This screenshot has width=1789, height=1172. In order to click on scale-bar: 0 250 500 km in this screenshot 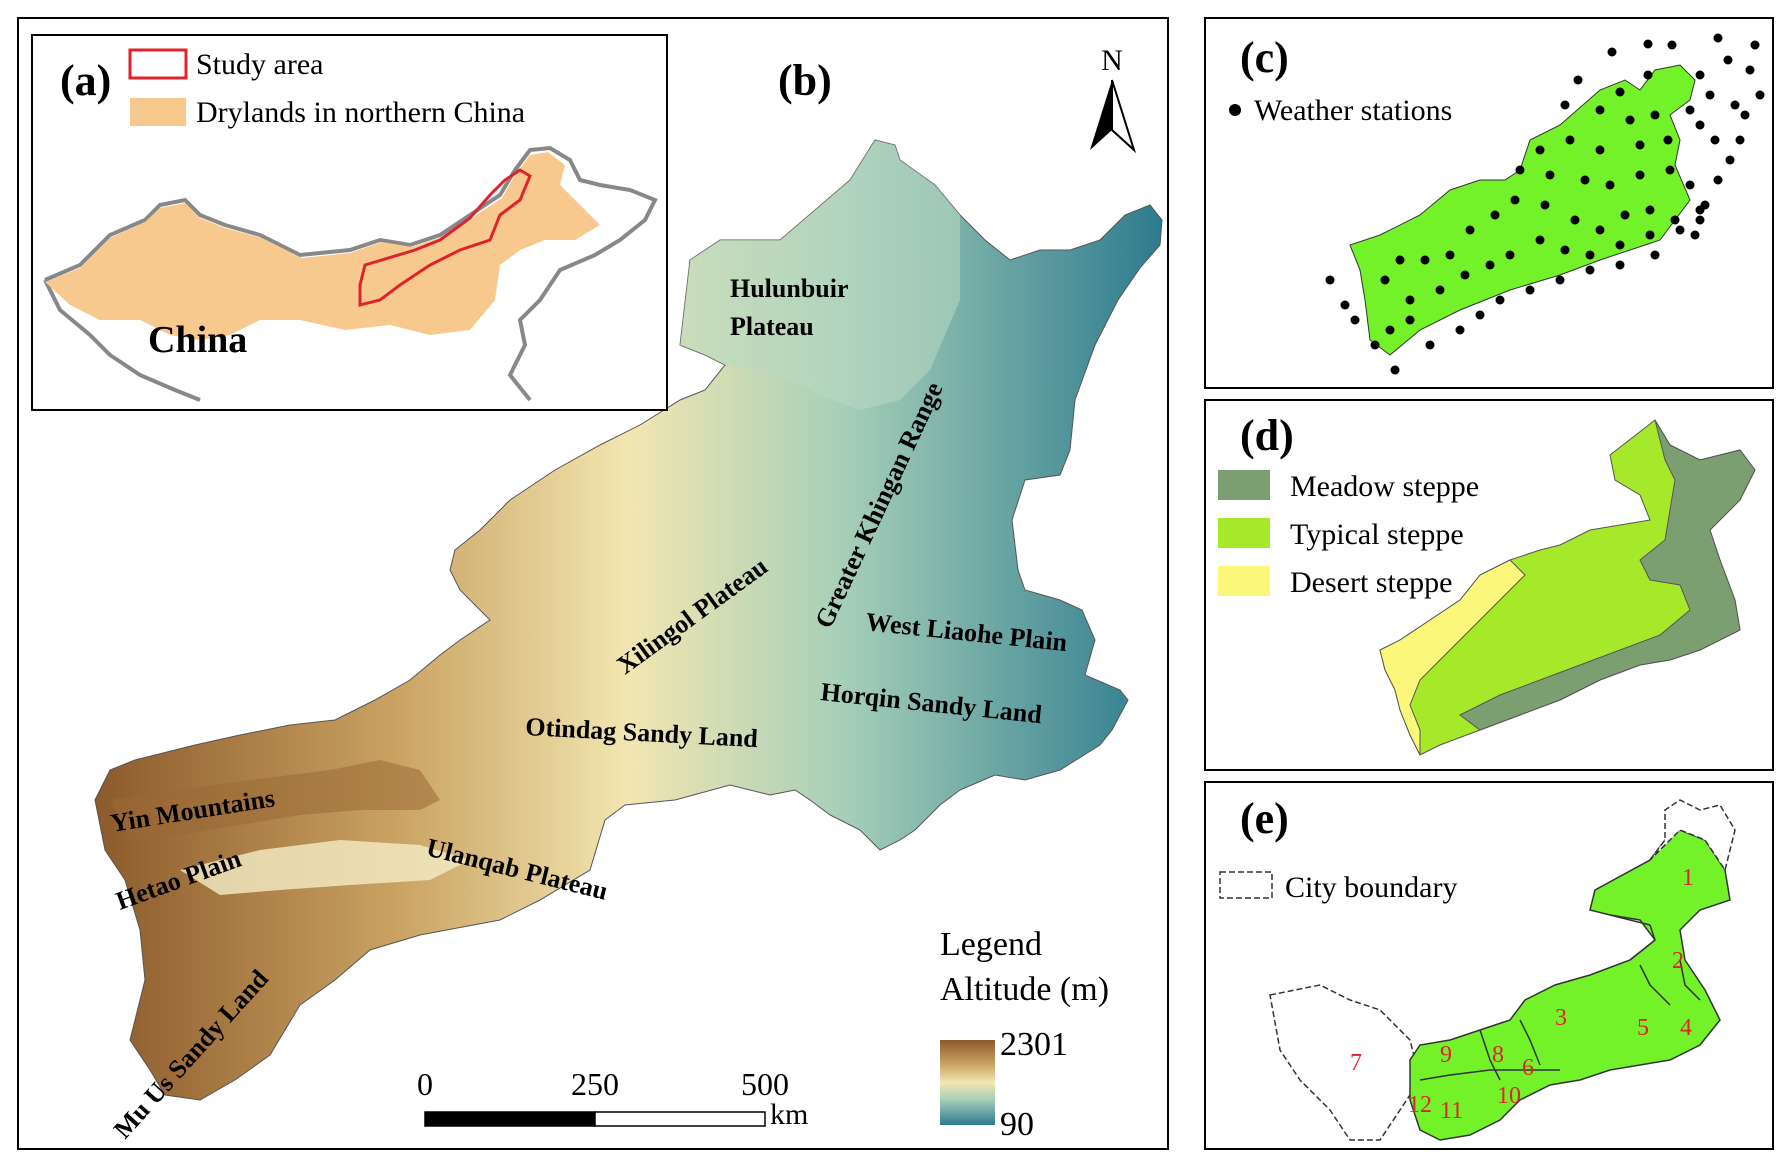, I will do `click(612, 1098)`.